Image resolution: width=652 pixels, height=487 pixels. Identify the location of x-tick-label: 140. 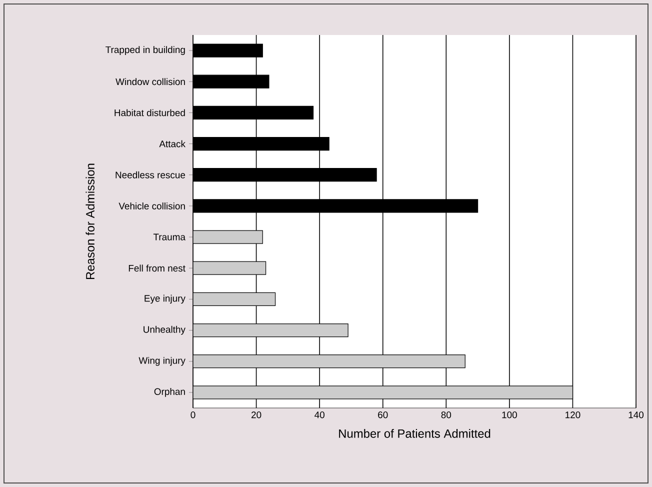
(636, 415).